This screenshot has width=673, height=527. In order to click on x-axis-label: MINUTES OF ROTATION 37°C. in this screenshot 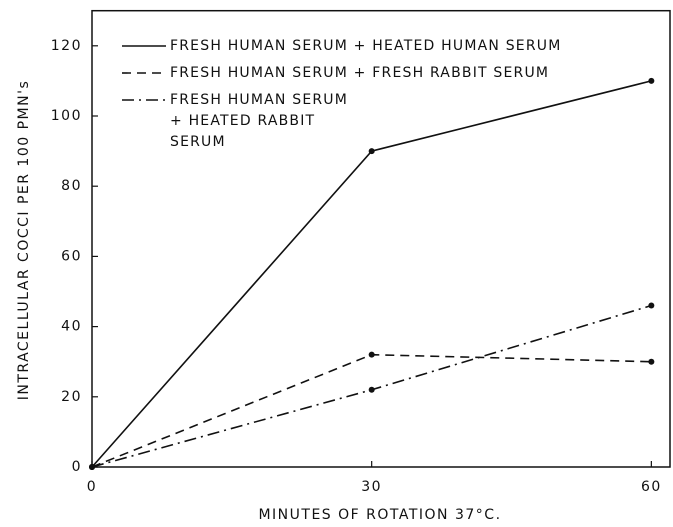, I will do `click(379, 515)`.